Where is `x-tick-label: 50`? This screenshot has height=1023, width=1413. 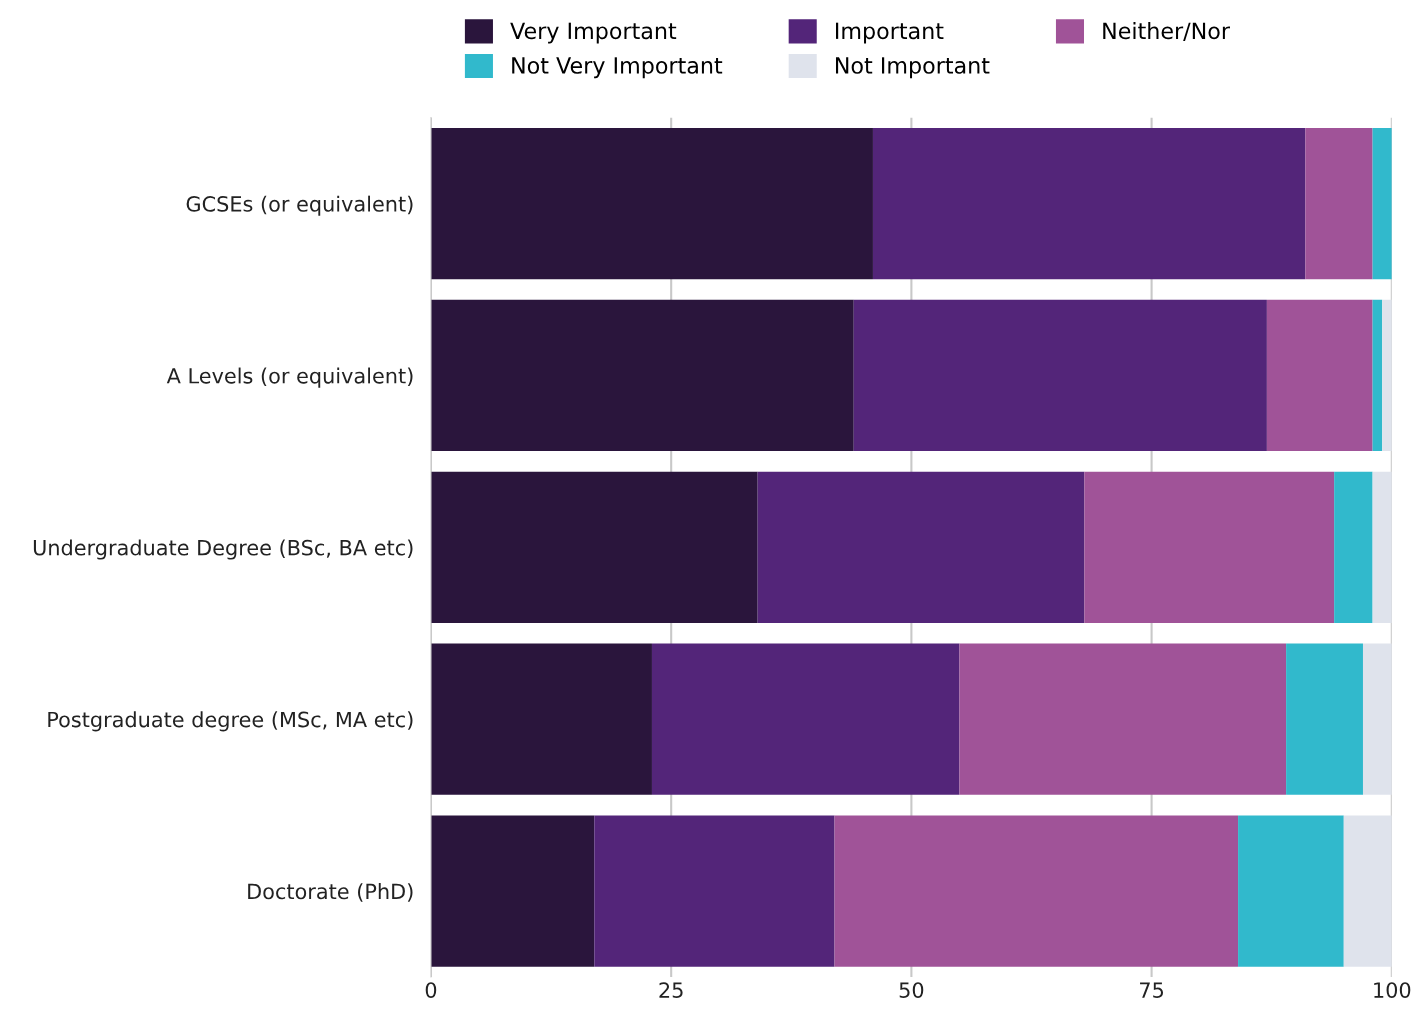 x-tick-label: 50 is located at coordinates (911, 990).